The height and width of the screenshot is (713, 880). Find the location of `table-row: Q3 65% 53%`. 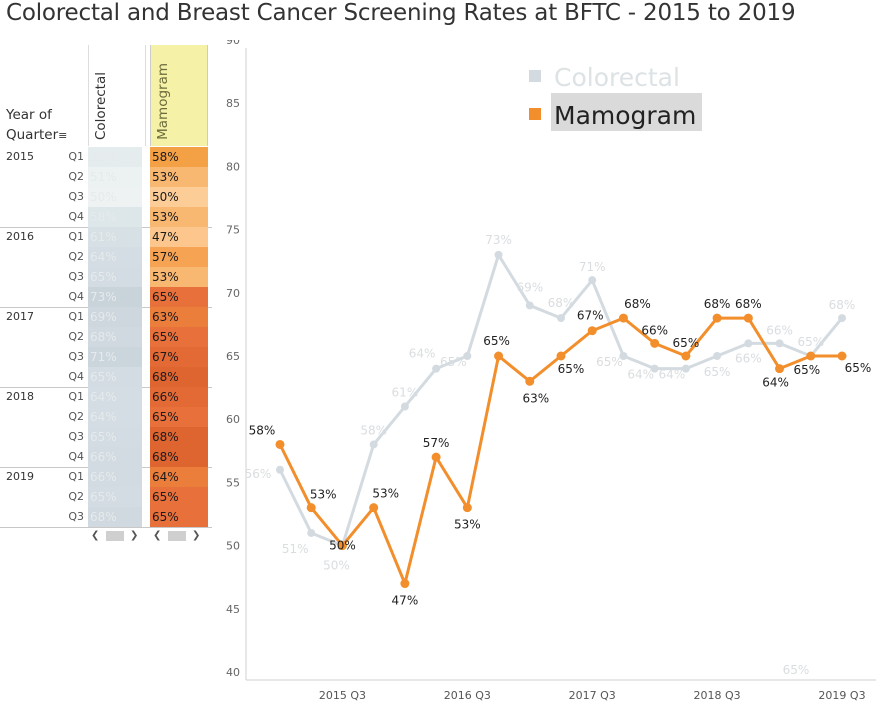

table-row: Q3 65% 53% is located at coordinates (106, 277).